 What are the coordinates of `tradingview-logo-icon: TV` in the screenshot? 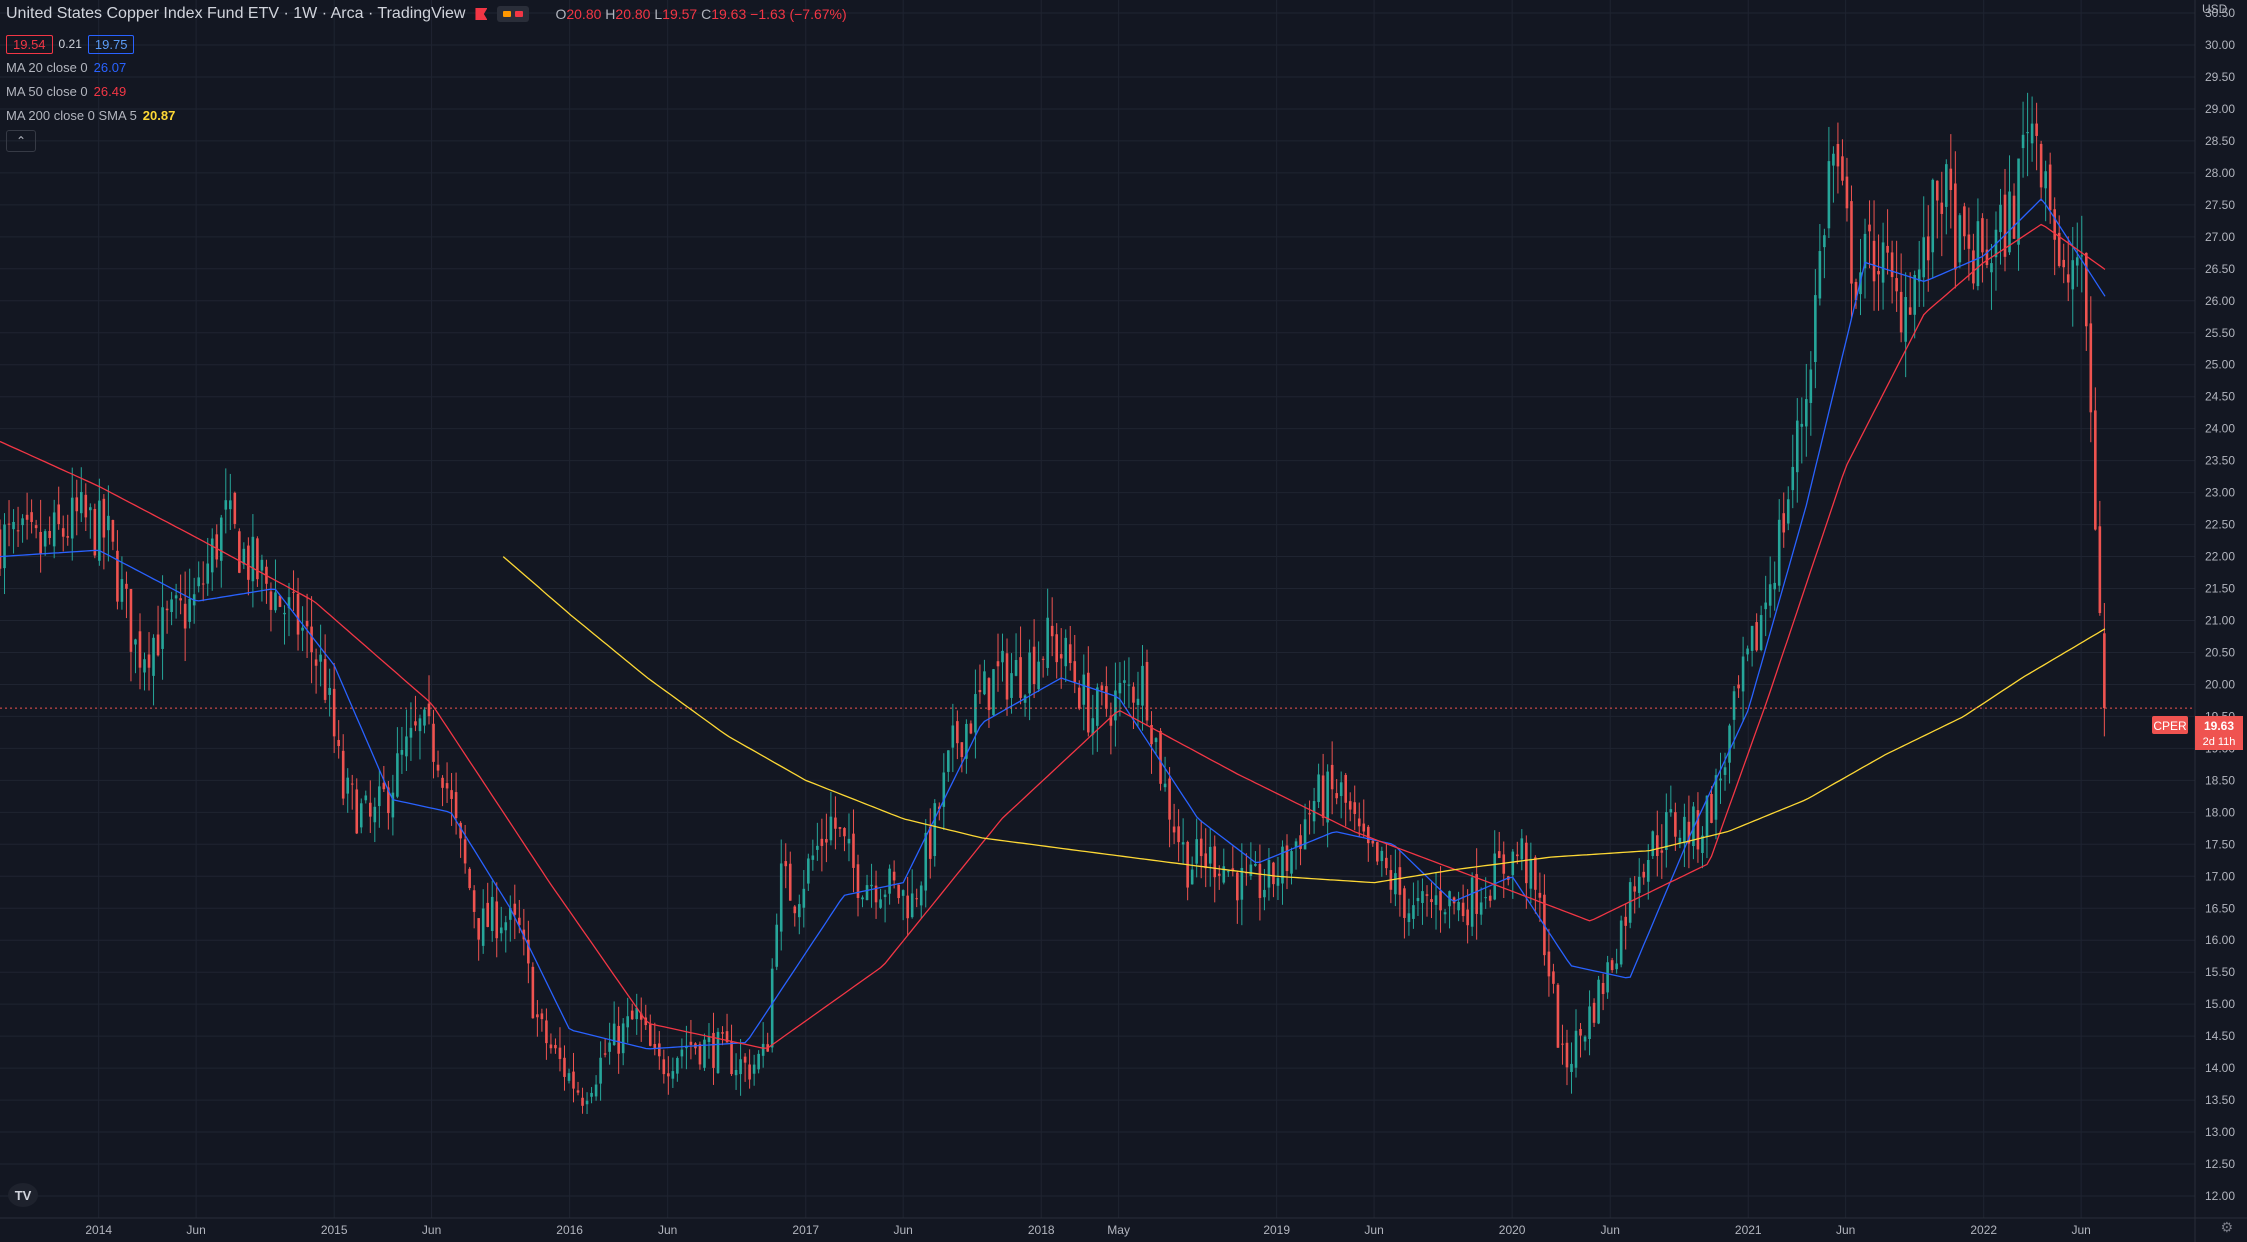 It's located at (23, 1195).